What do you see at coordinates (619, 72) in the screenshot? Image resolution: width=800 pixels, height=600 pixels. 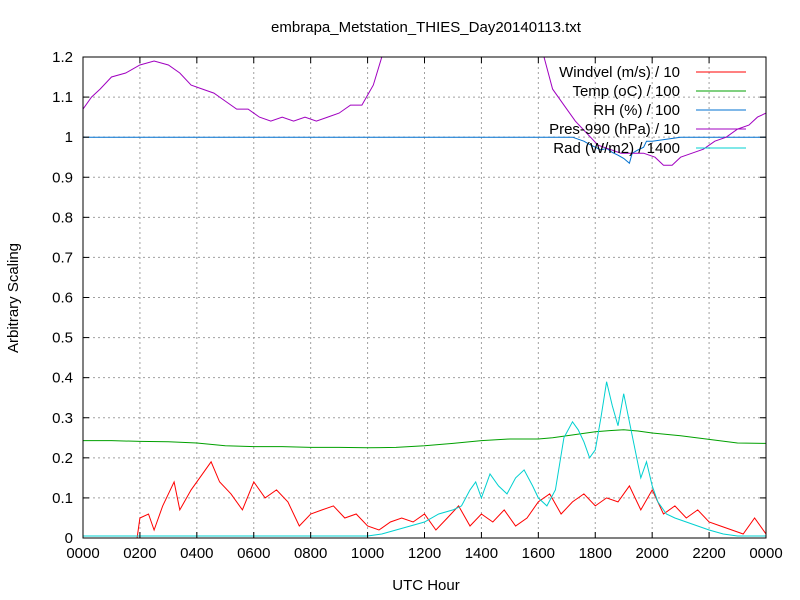 I see `legend-label: Windvel (m/s) / 10` at bounding box center [619, 72].